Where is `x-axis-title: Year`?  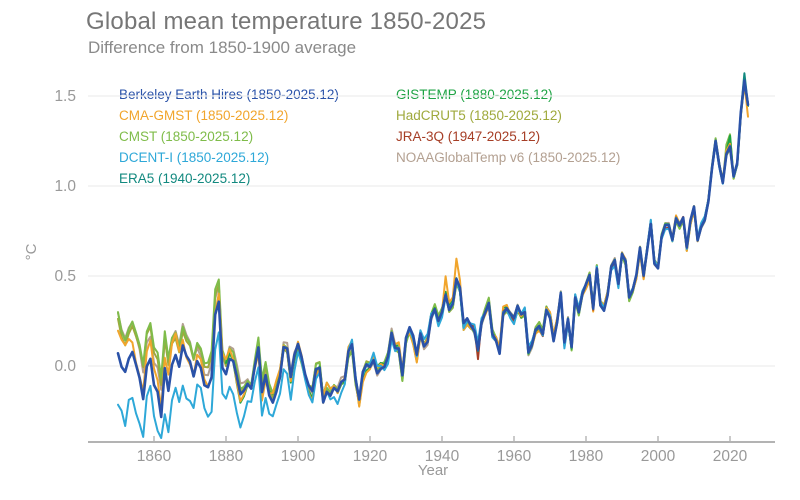 x-axis-title: Year is located at coordinates (433, 470).